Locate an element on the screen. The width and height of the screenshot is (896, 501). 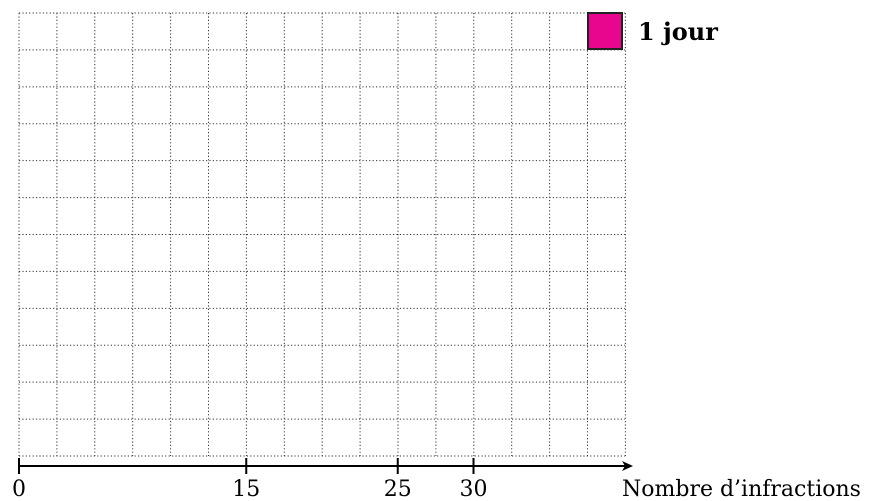
x-tick-label: 25 is located at coordinates (398, 489).